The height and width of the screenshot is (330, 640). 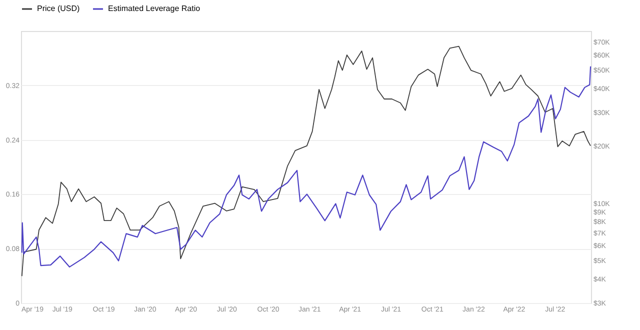 What do you see at coordinates (154, 8) in the screenshot?
I see `legend-label: Estimated Leverage Ratio` at bounding box center [154, 8].